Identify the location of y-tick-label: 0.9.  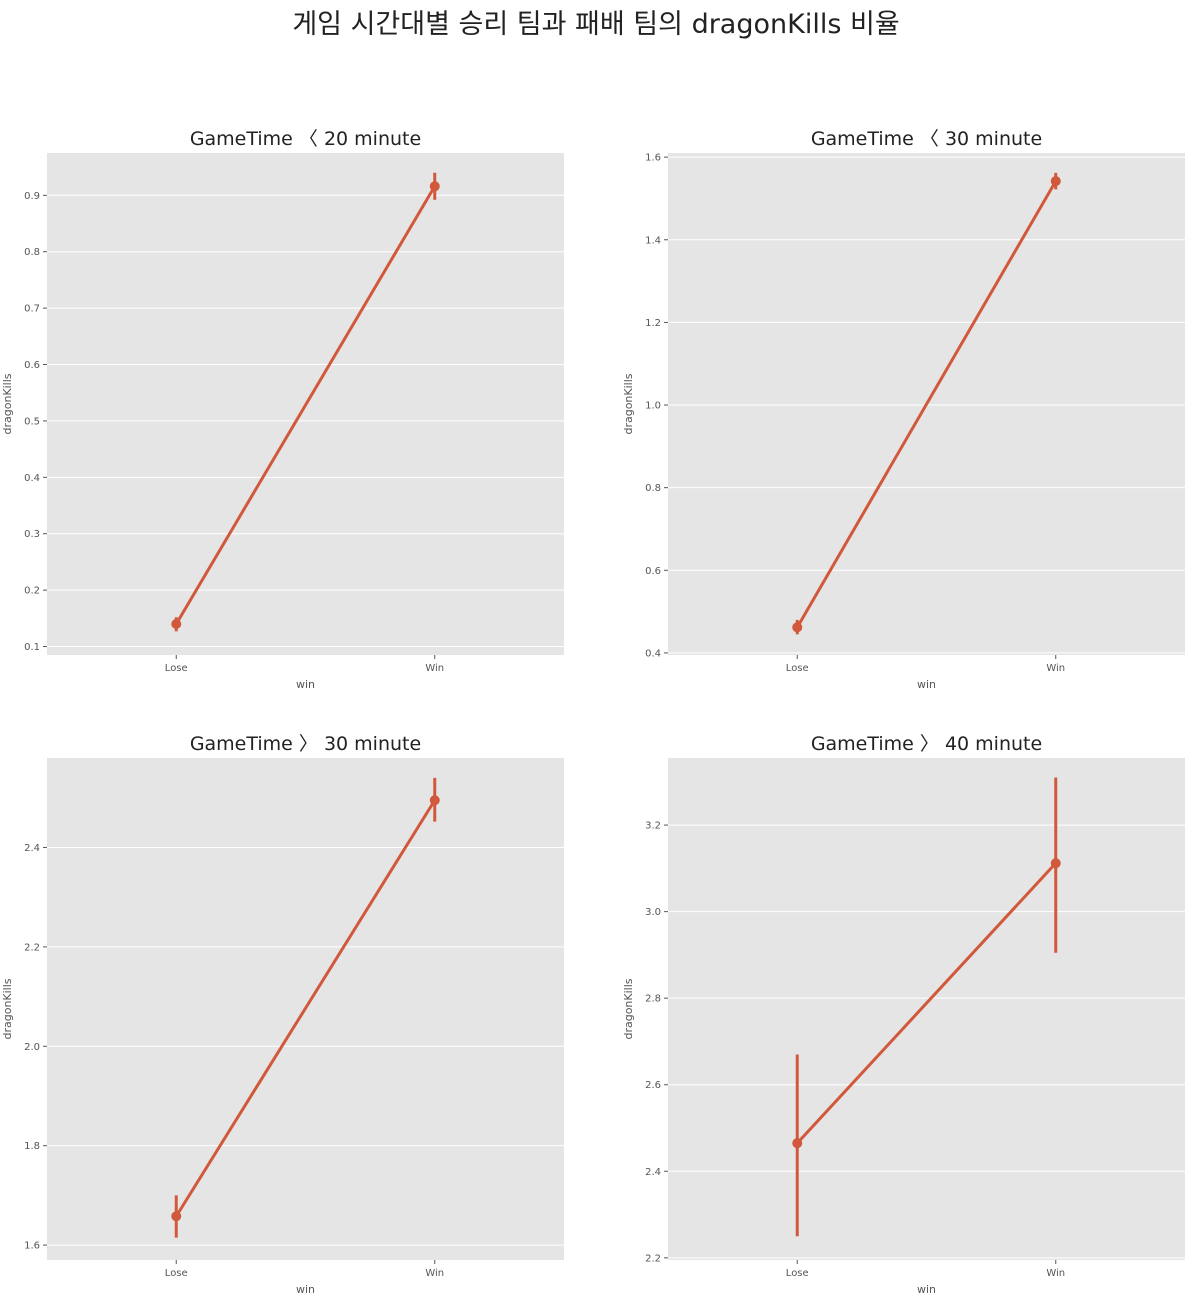
(32, 196).